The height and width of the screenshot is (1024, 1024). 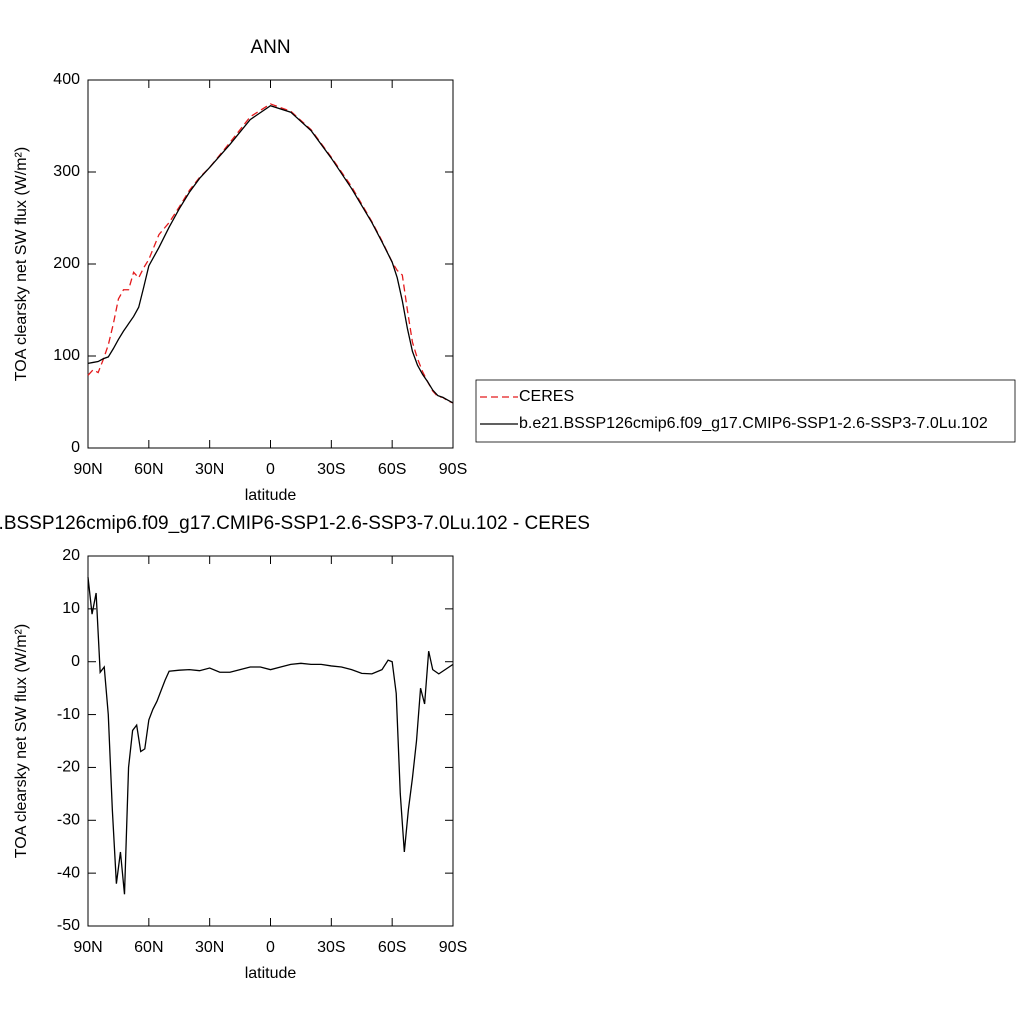 I want to click on y-tick-label: 300, so click(x=66, y=171).